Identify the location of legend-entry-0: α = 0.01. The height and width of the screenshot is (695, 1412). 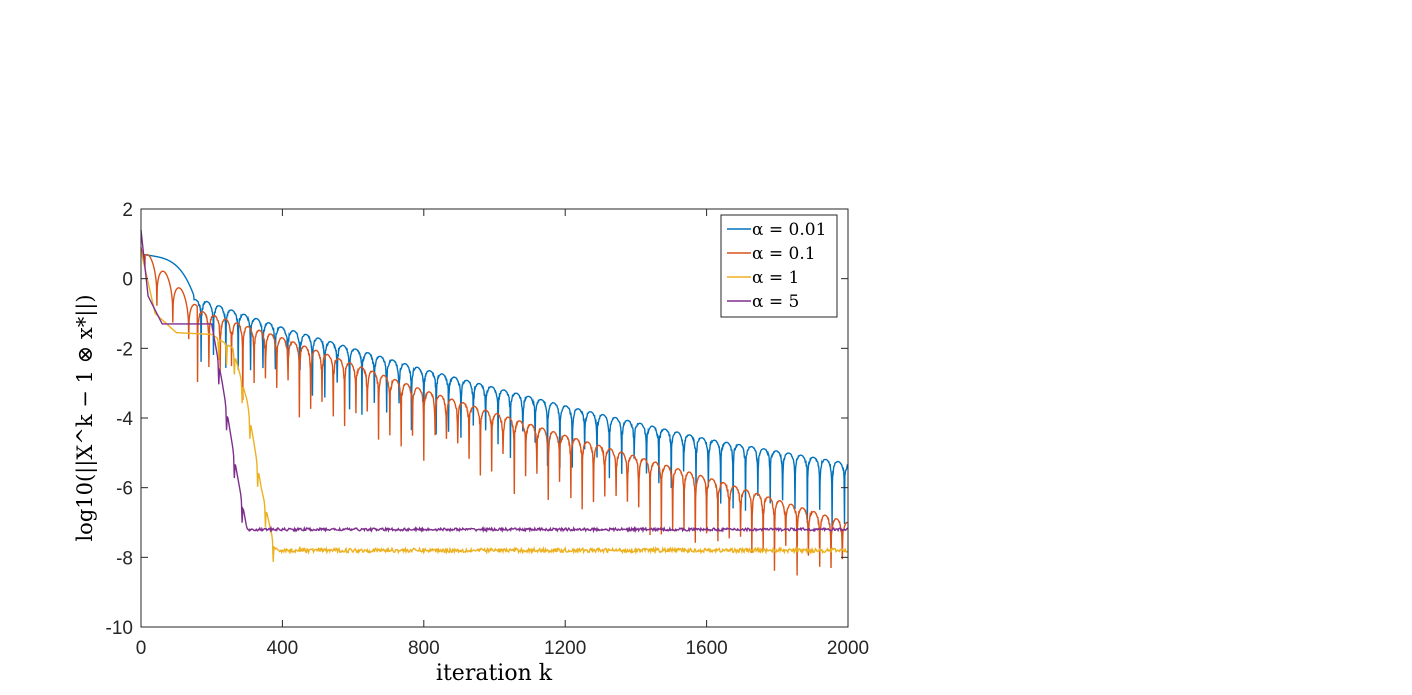
(789, 230).